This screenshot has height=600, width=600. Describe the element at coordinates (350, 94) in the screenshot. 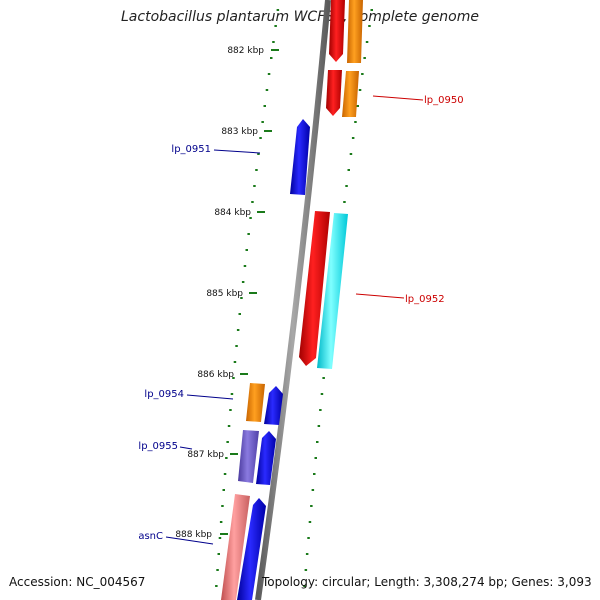

I see `gene-lp-0950-orange` at that location.